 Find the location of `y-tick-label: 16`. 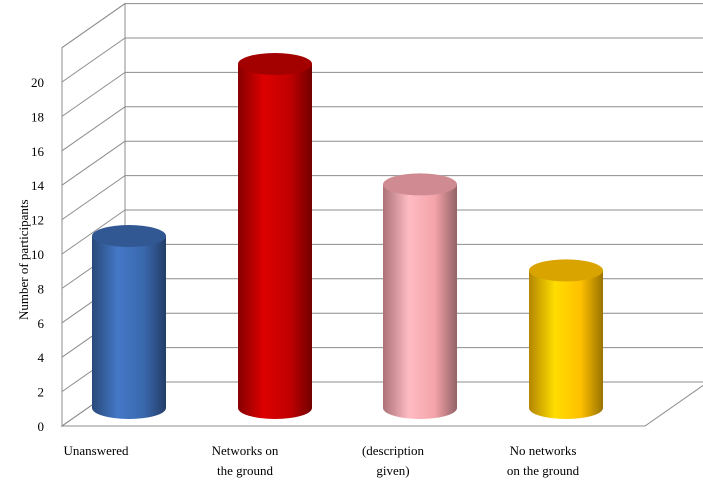

y-tick-label: 16 is located at coordinates (38, 151).